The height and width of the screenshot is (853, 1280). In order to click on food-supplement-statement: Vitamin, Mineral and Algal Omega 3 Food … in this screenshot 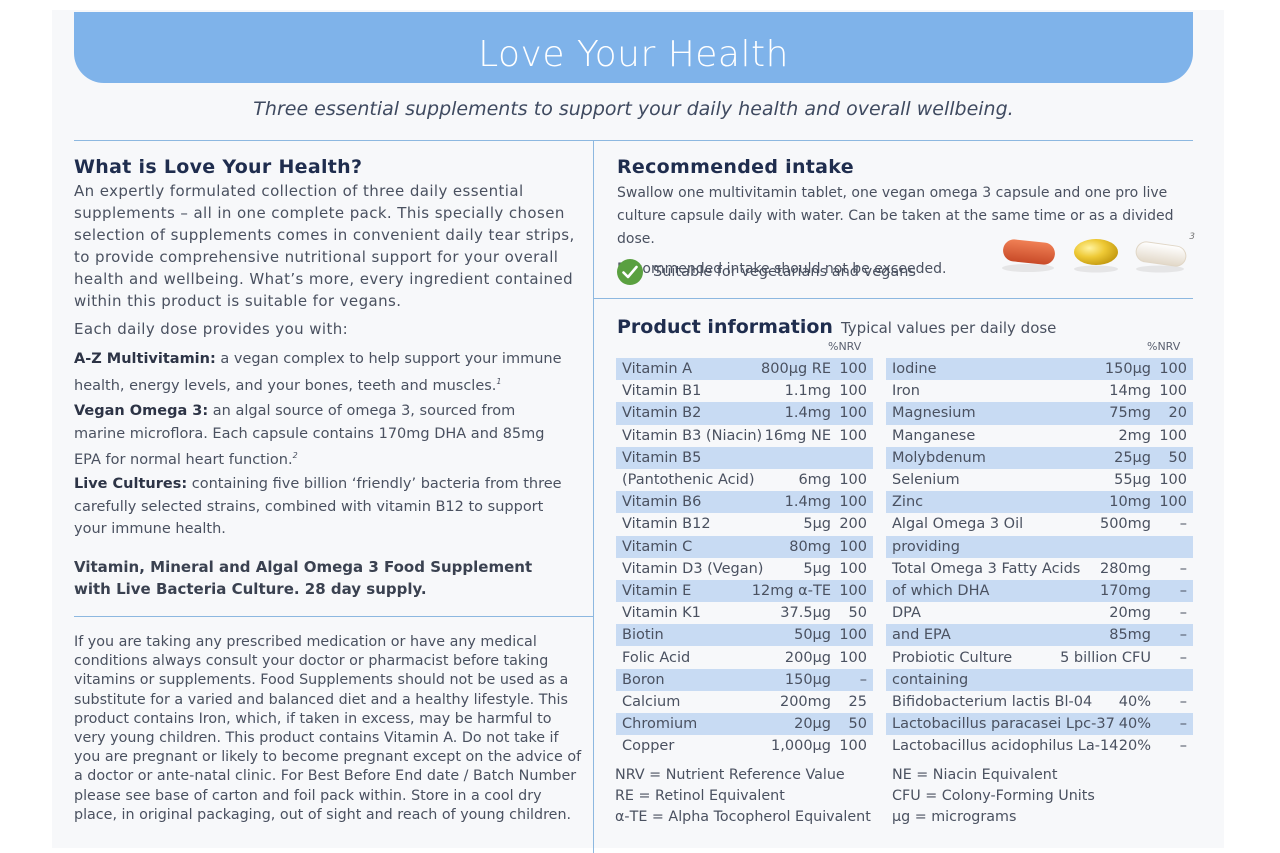, I will do `click(303, 578)`.